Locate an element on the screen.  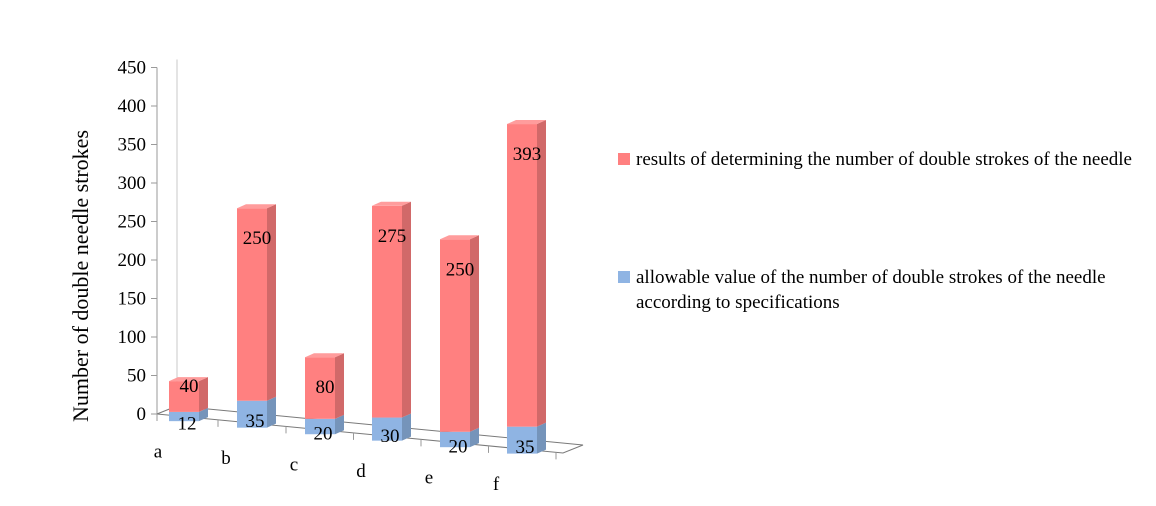
bar-allowable-e-front is located at coordinates (455, 439).